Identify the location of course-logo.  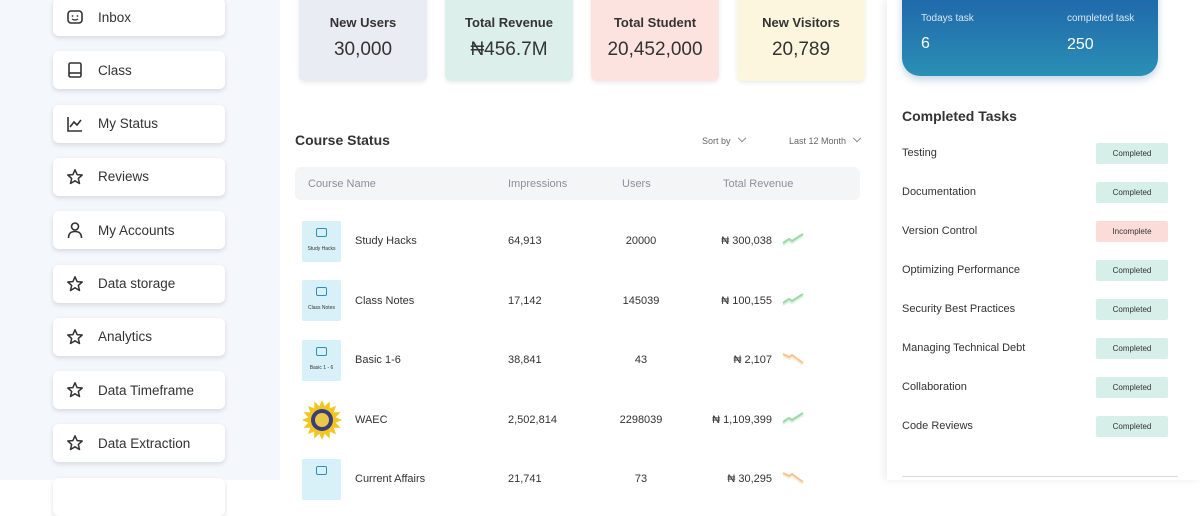
(322, 419).